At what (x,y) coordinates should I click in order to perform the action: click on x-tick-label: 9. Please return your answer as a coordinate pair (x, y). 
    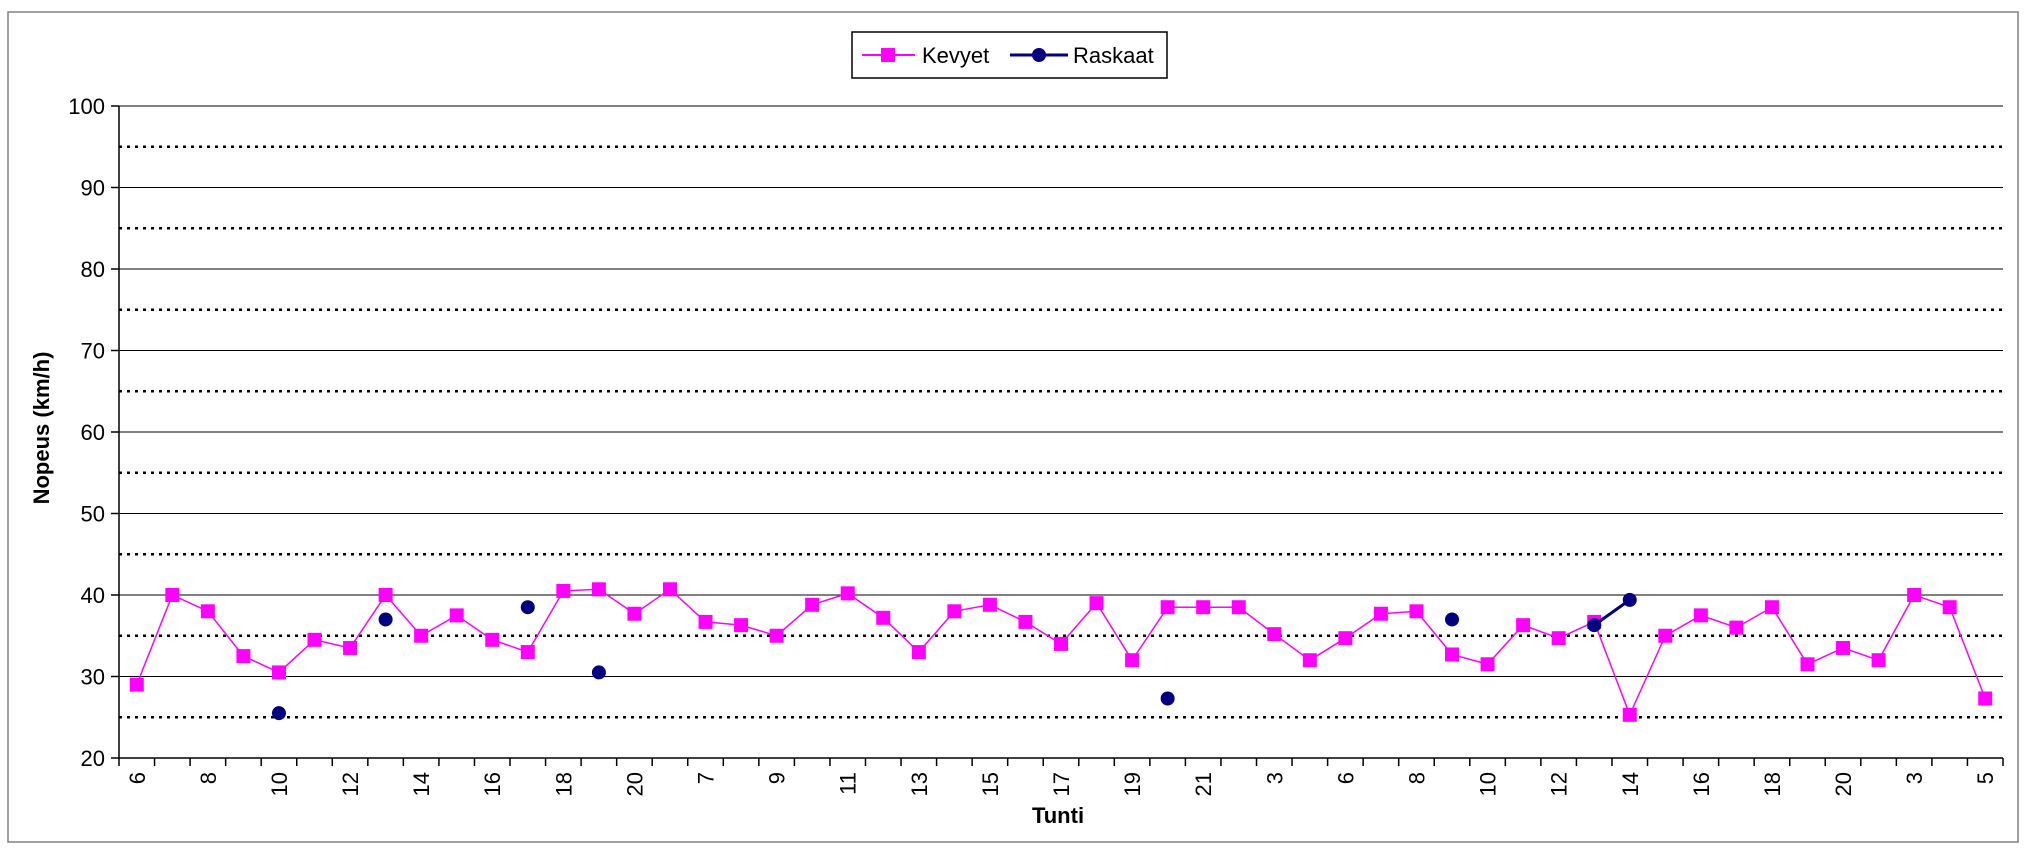
    Looking at the image, I should click on (777, 778).